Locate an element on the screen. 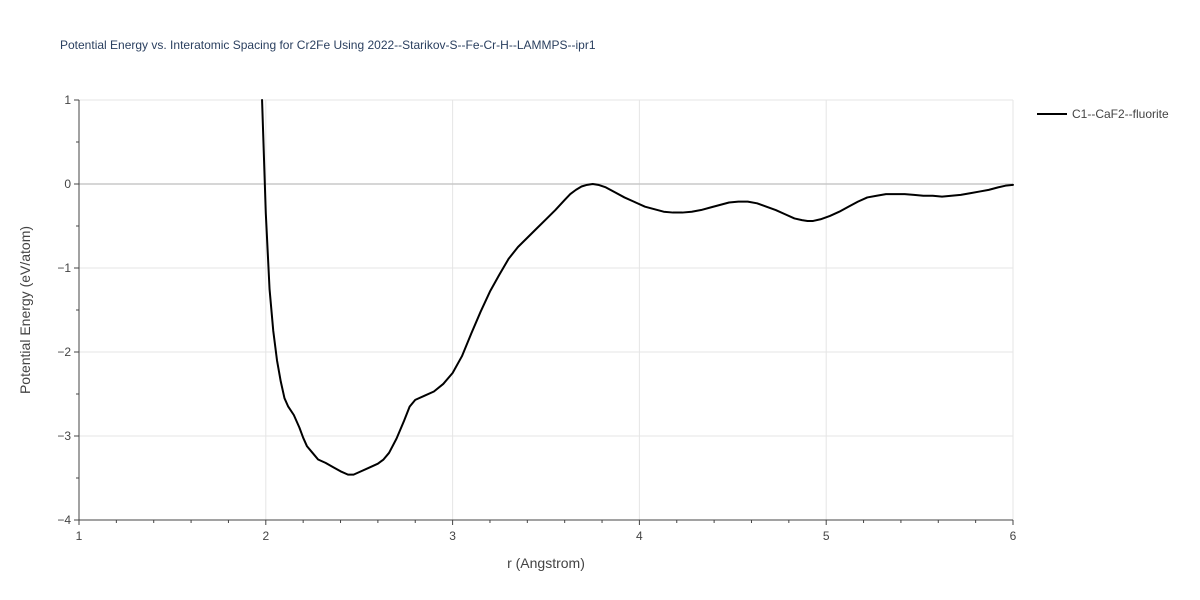 The width and height of the screenshot is (1200, 600). y-axis-ticks: 1 0 −1 −2 −3 −4 is located at coordinates (68, 310).